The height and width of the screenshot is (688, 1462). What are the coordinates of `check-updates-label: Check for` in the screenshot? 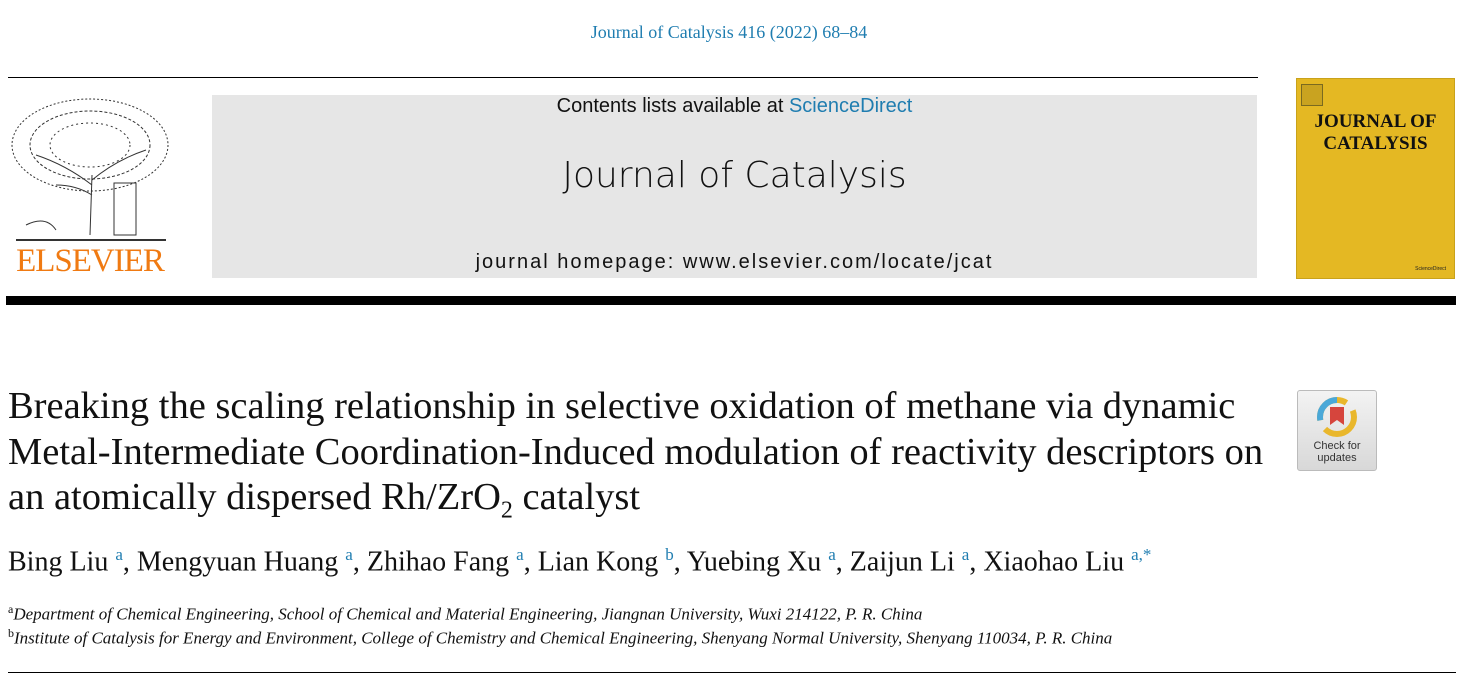 It's located at (1337, 446).